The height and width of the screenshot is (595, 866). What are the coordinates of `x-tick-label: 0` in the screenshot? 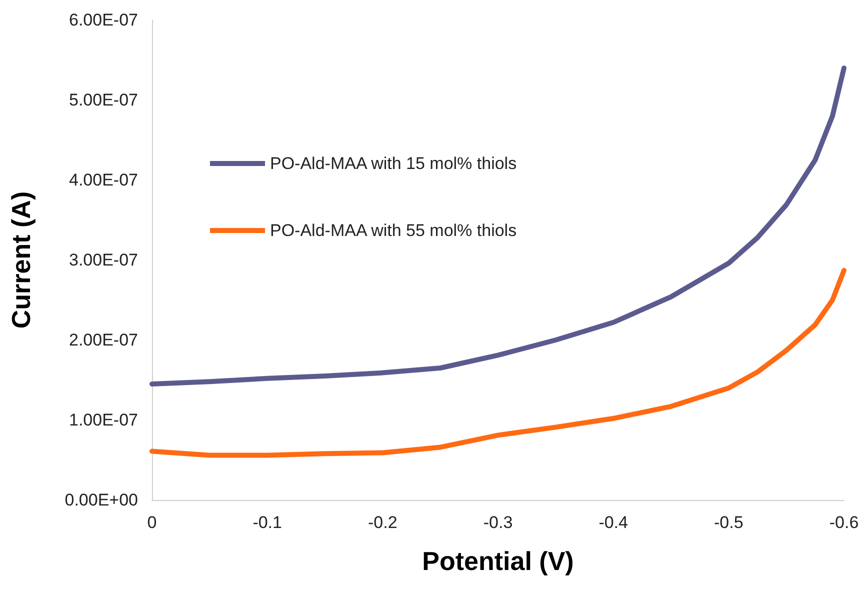 It's located at (152, 522).